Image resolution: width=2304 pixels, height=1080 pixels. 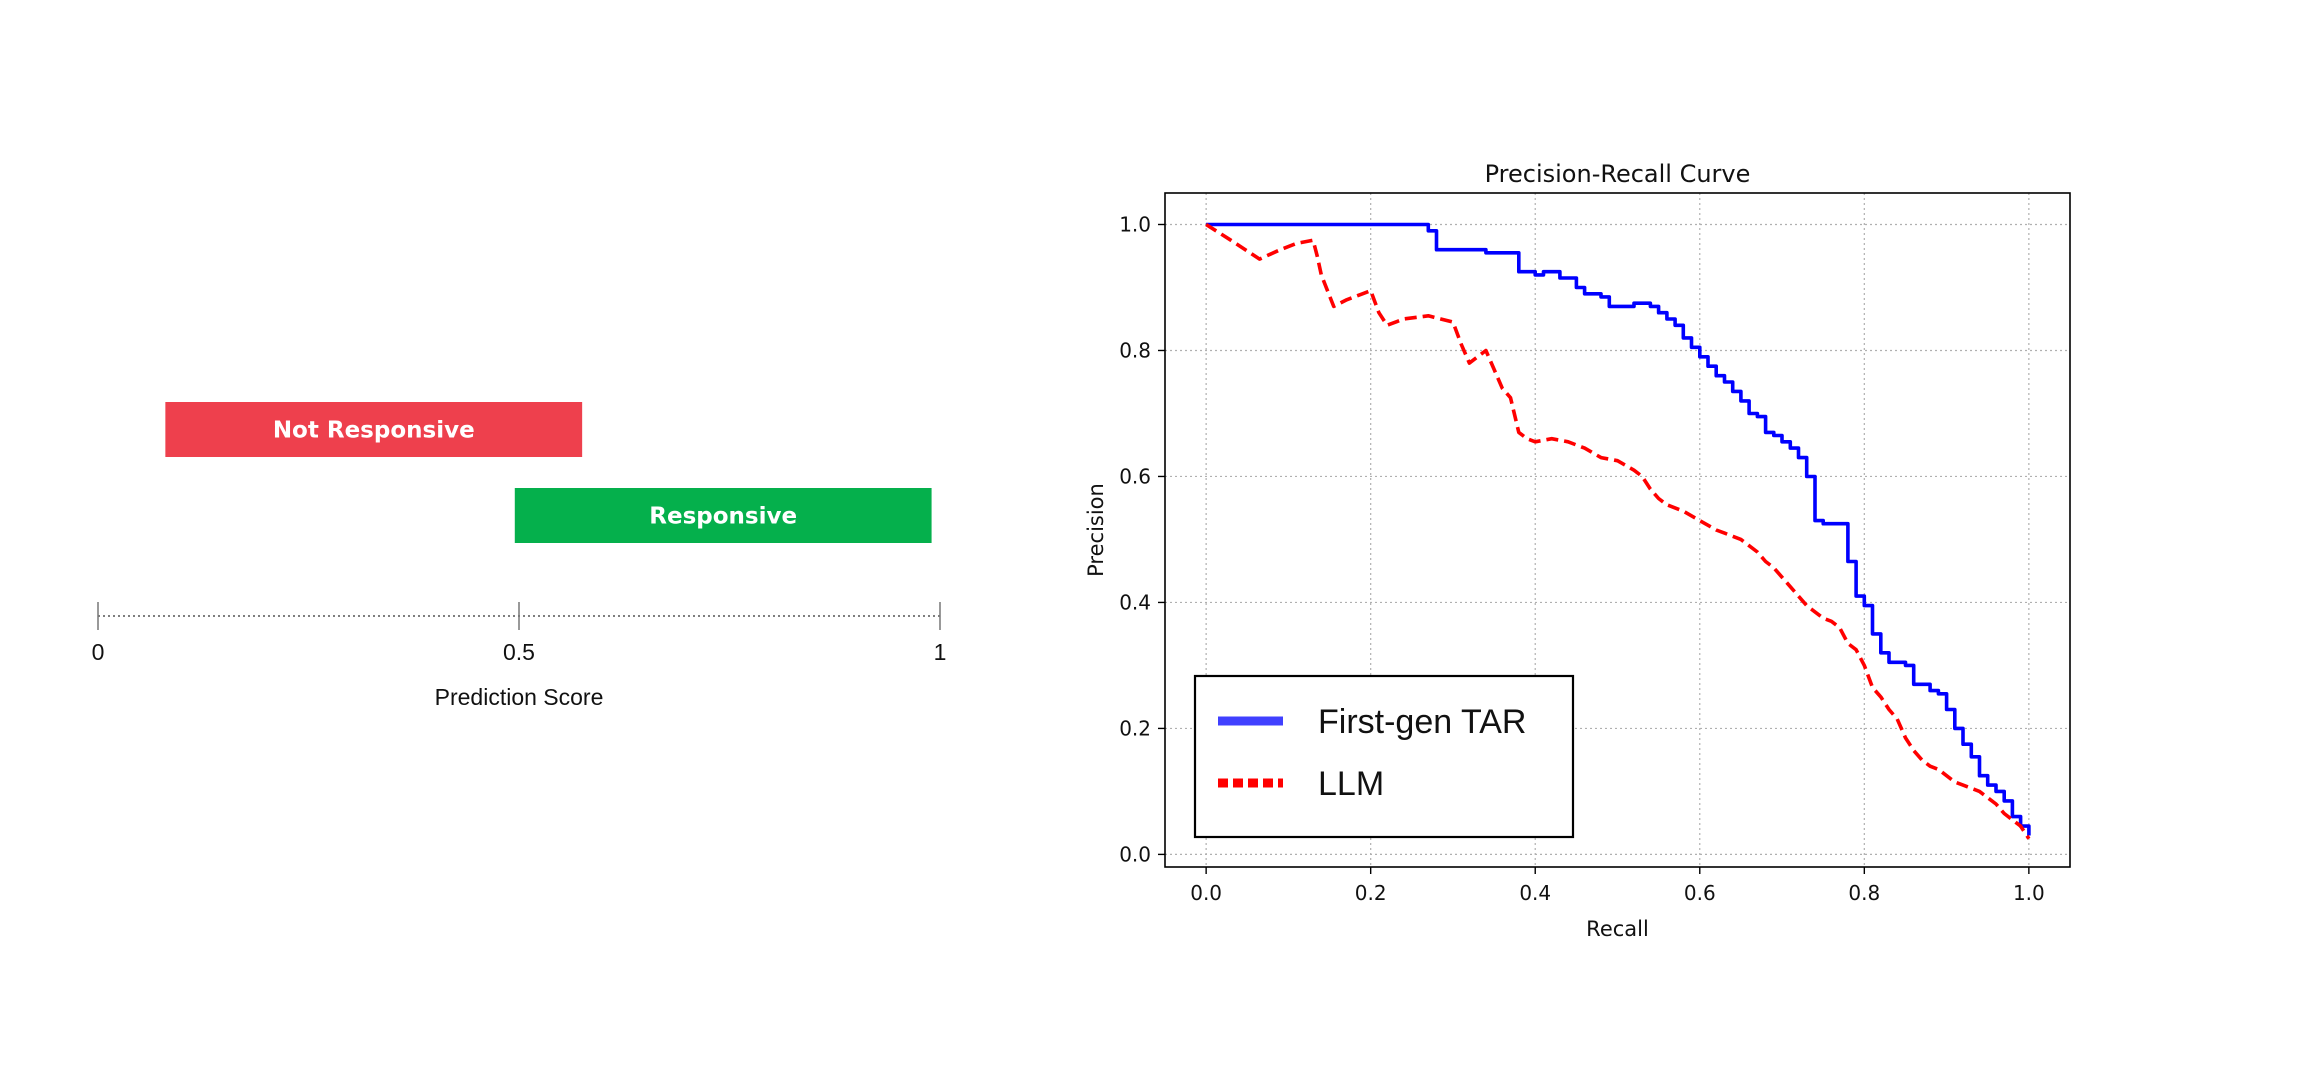 I want to click on y-tick-label: 0.8, so click(x=1135, y=350).